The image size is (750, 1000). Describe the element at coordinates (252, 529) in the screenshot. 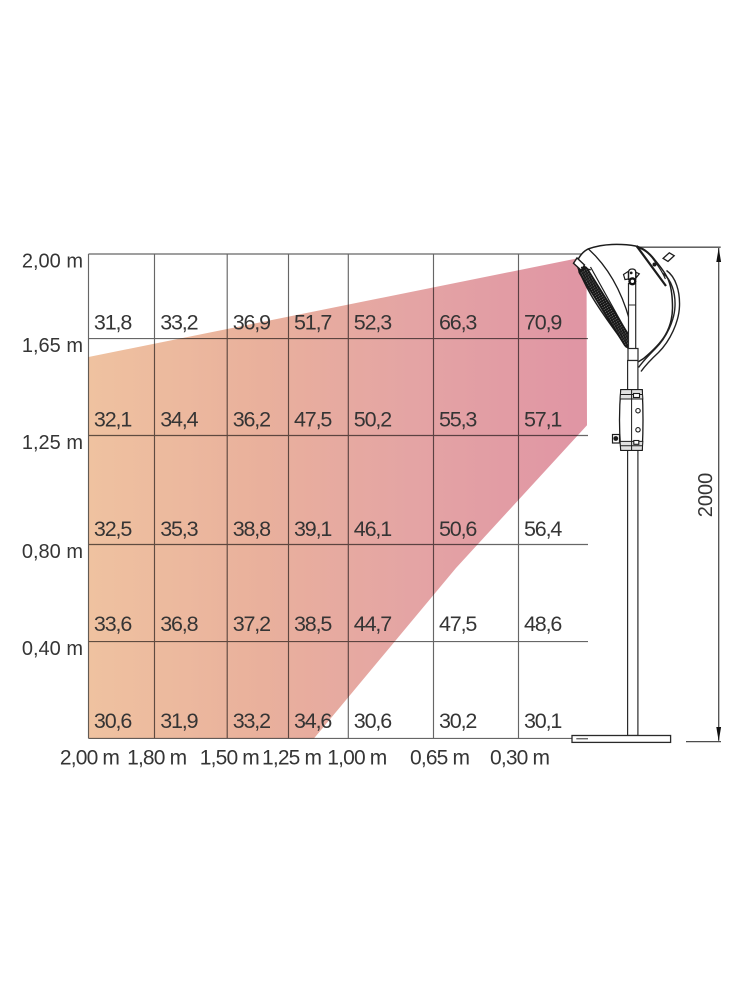

I see `svg-text: 38,8` at that location.